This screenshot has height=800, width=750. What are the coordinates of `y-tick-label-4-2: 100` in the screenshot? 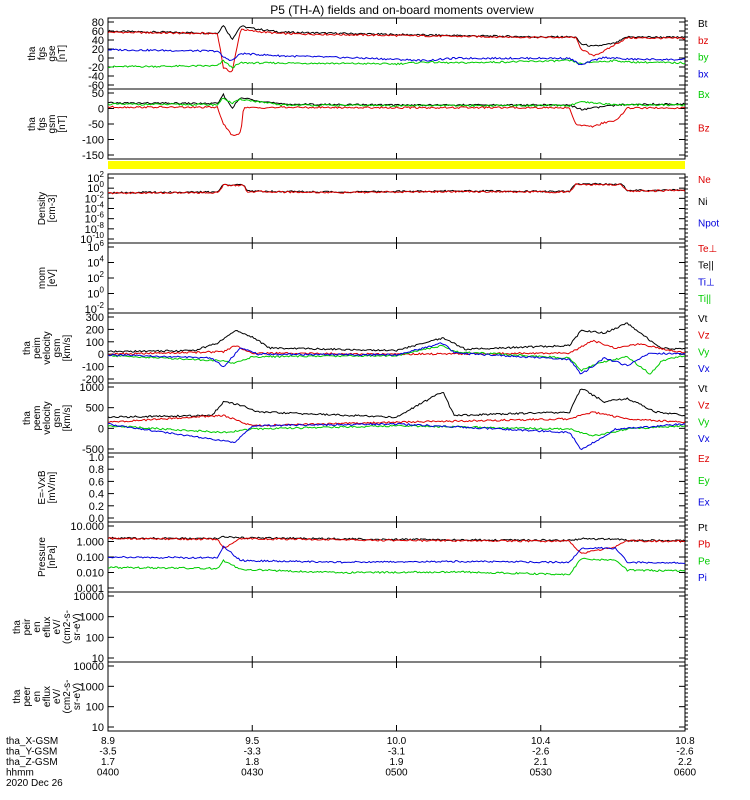 It's located at (95, 343).